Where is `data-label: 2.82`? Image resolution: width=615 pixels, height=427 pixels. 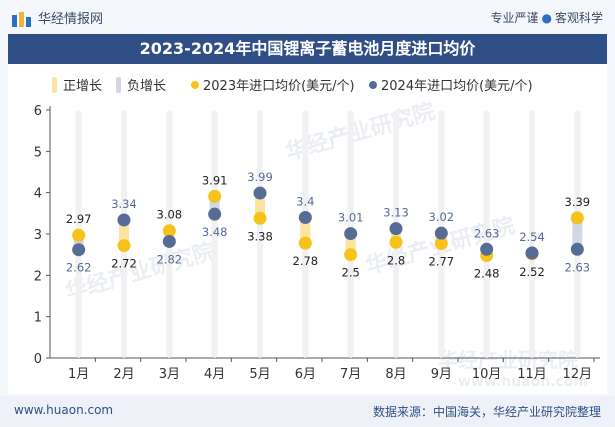
data-label: 2.82 is located at coordinates (170, 259).